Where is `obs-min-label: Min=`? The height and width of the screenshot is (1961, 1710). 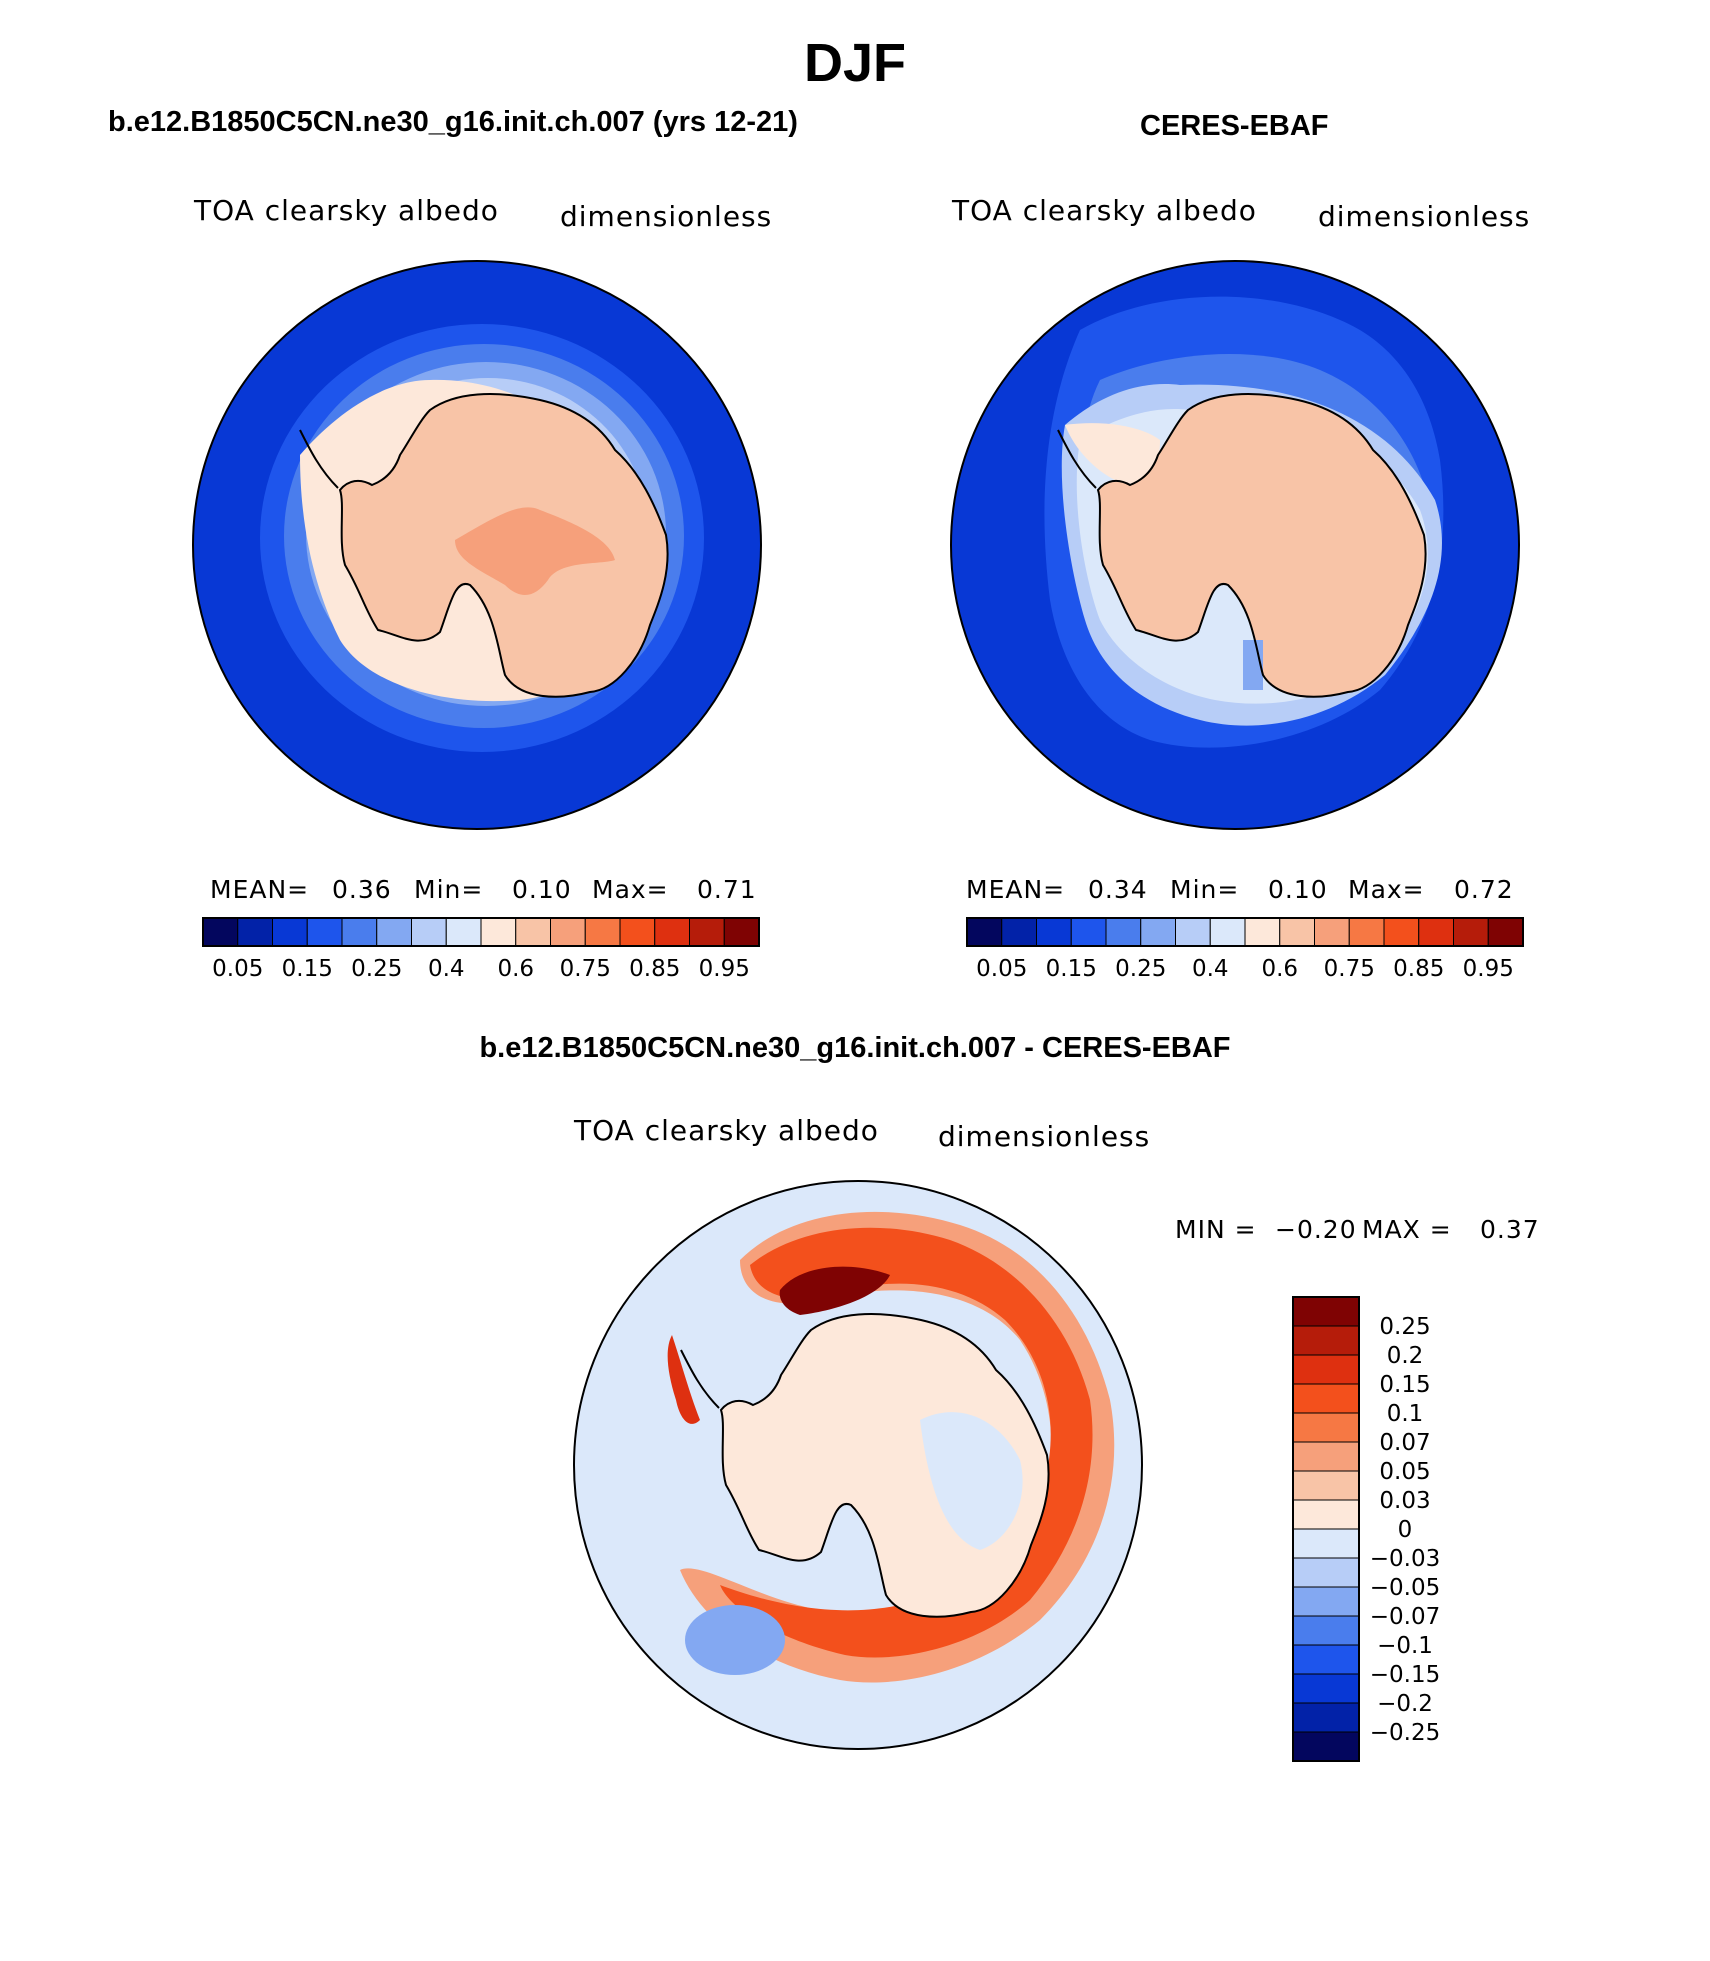
obs-min-label: Min= is located at coordinates (1205, 889).